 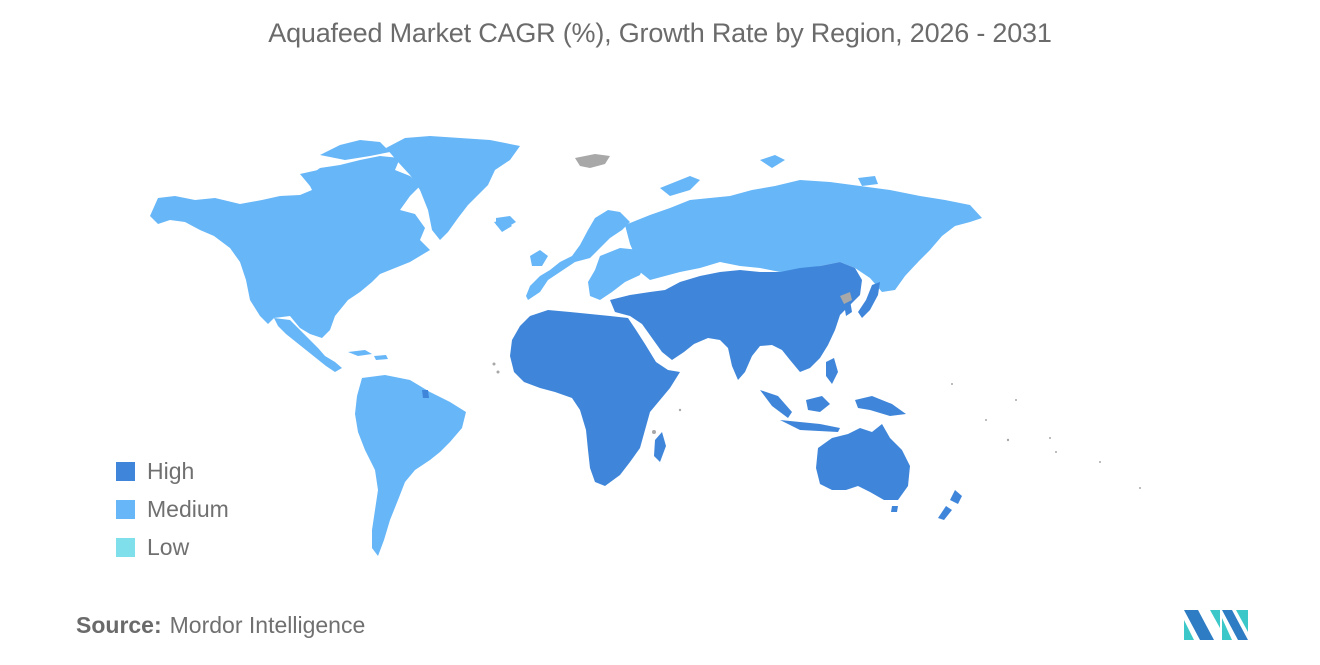 What do you see at coordinates (803, 223) in the screenshot?
I see `region-russia` at bounding box center [803, 223].